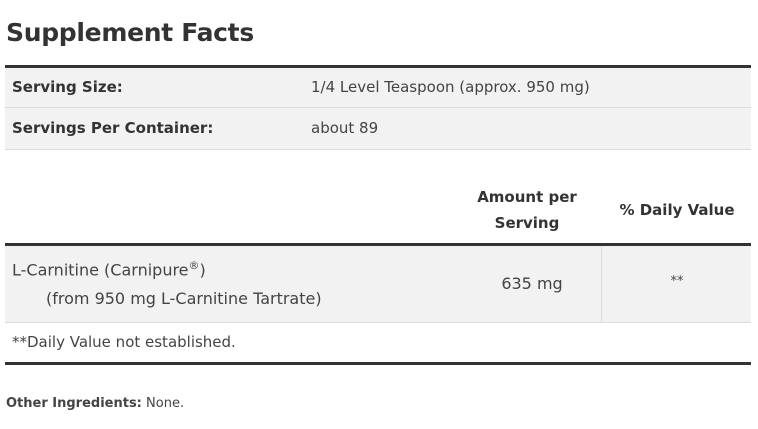 The image size is (758, 429). I want to click on footnote: **Daily Value not established., so click(124, 342).